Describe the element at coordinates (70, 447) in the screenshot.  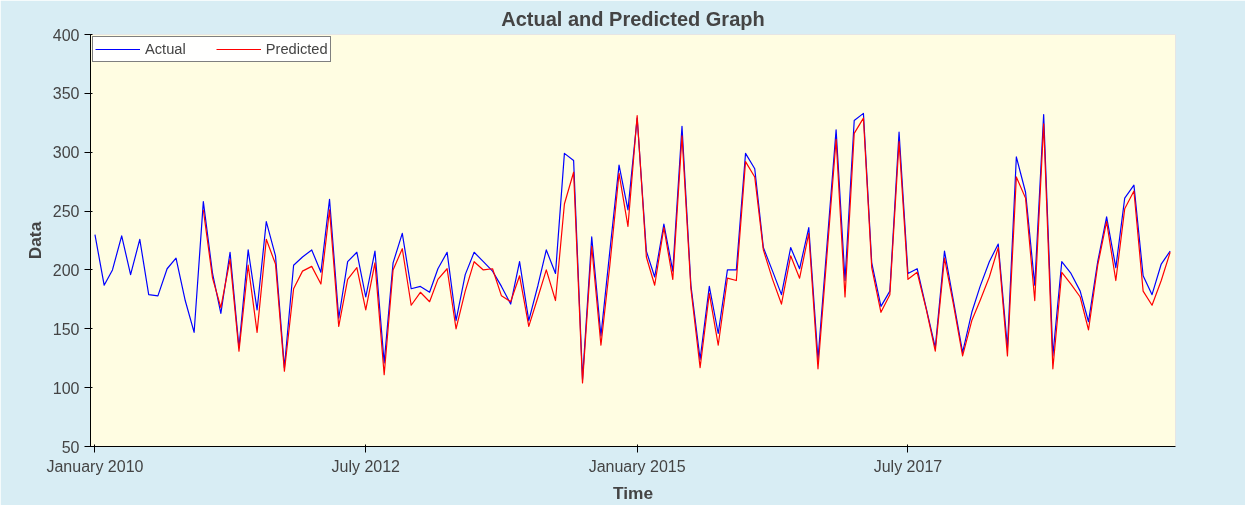
I see `y-tick-label: 50` at that location.